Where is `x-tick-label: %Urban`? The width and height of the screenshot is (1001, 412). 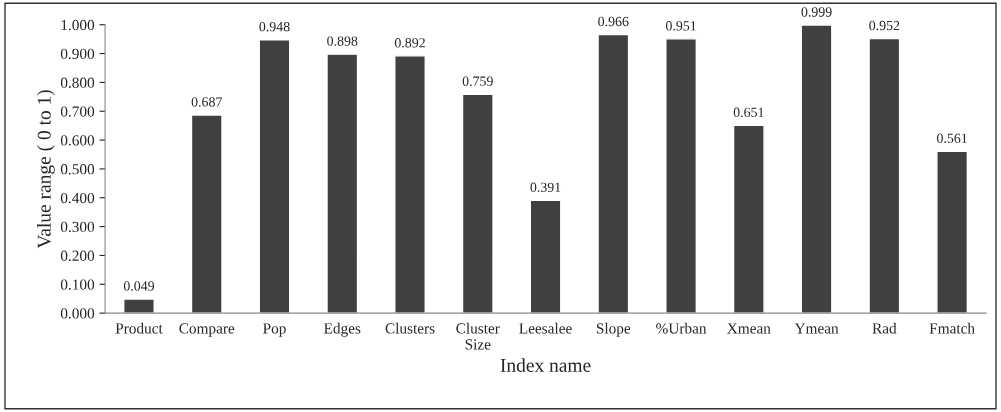
x-tick-label: %Urban is located at coordinates (681, 328).